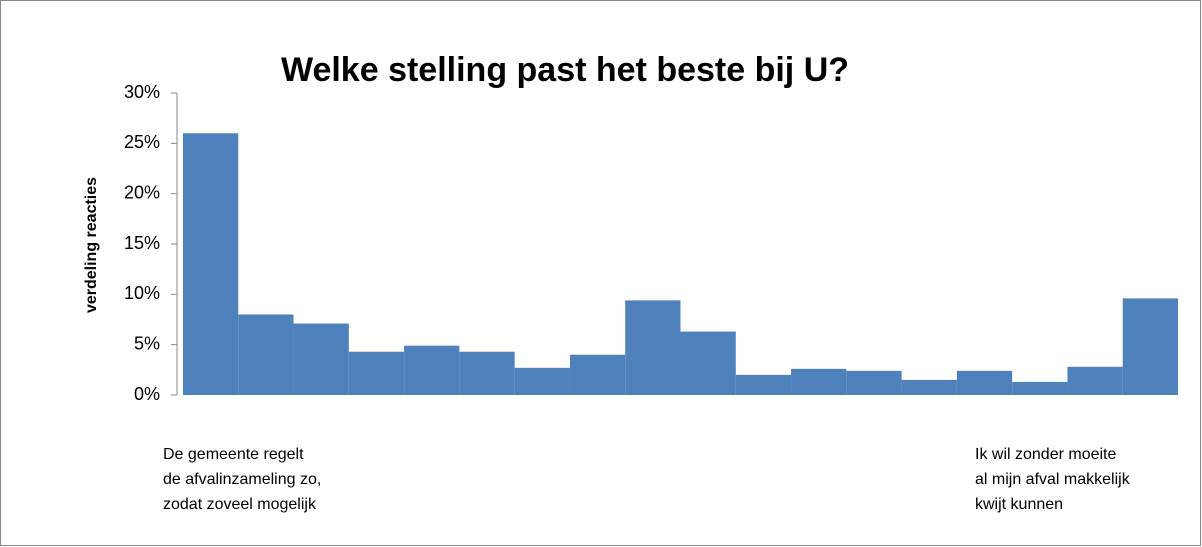  I want to click on y-axis-label: verdeling reacties, so click(91, 245).